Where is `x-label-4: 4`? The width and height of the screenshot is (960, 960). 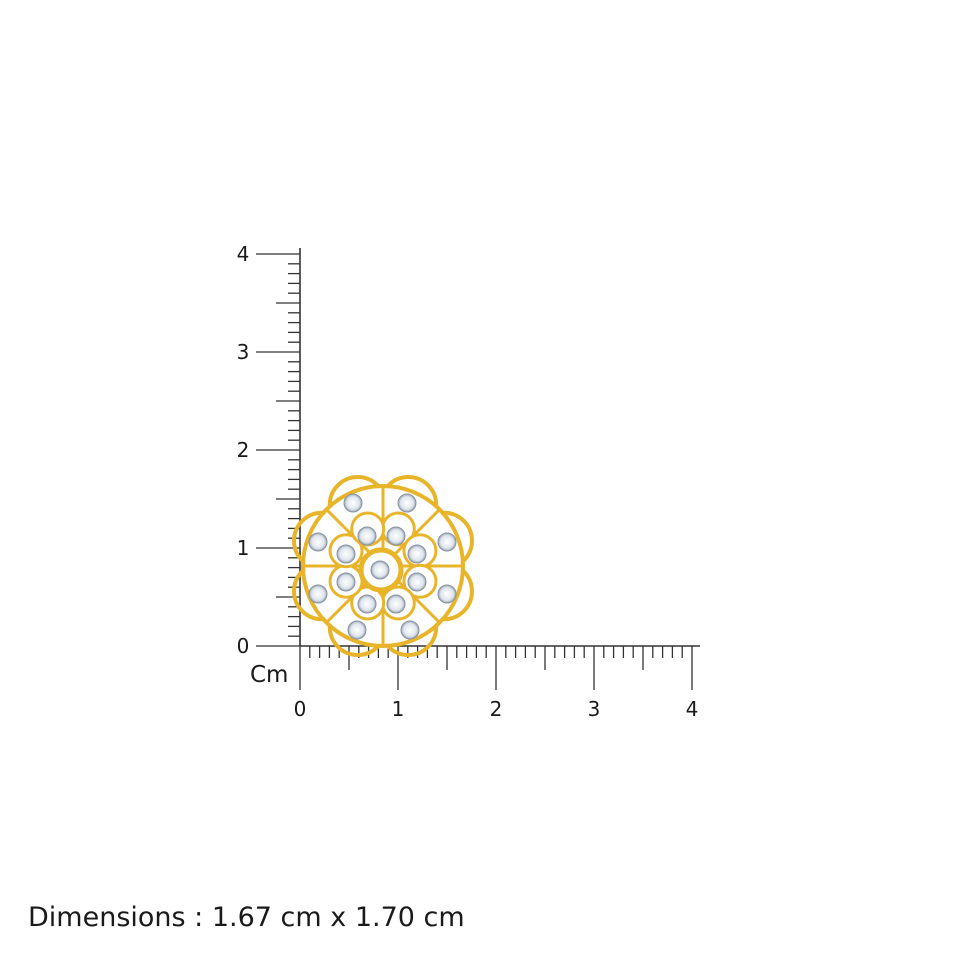 x-label-4: 4 is located at coordinates (692, 709).